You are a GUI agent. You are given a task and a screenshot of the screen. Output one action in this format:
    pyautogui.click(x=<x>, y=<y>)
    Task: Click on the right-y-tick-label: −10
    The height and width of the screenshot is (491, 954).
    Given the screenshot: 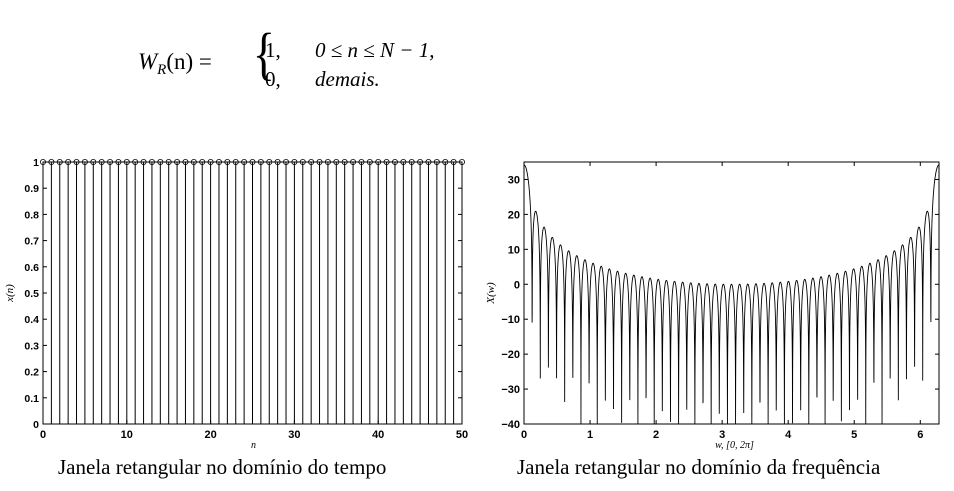 What is the action you would take?
    pyautogui.click(x=510, y=320)
    